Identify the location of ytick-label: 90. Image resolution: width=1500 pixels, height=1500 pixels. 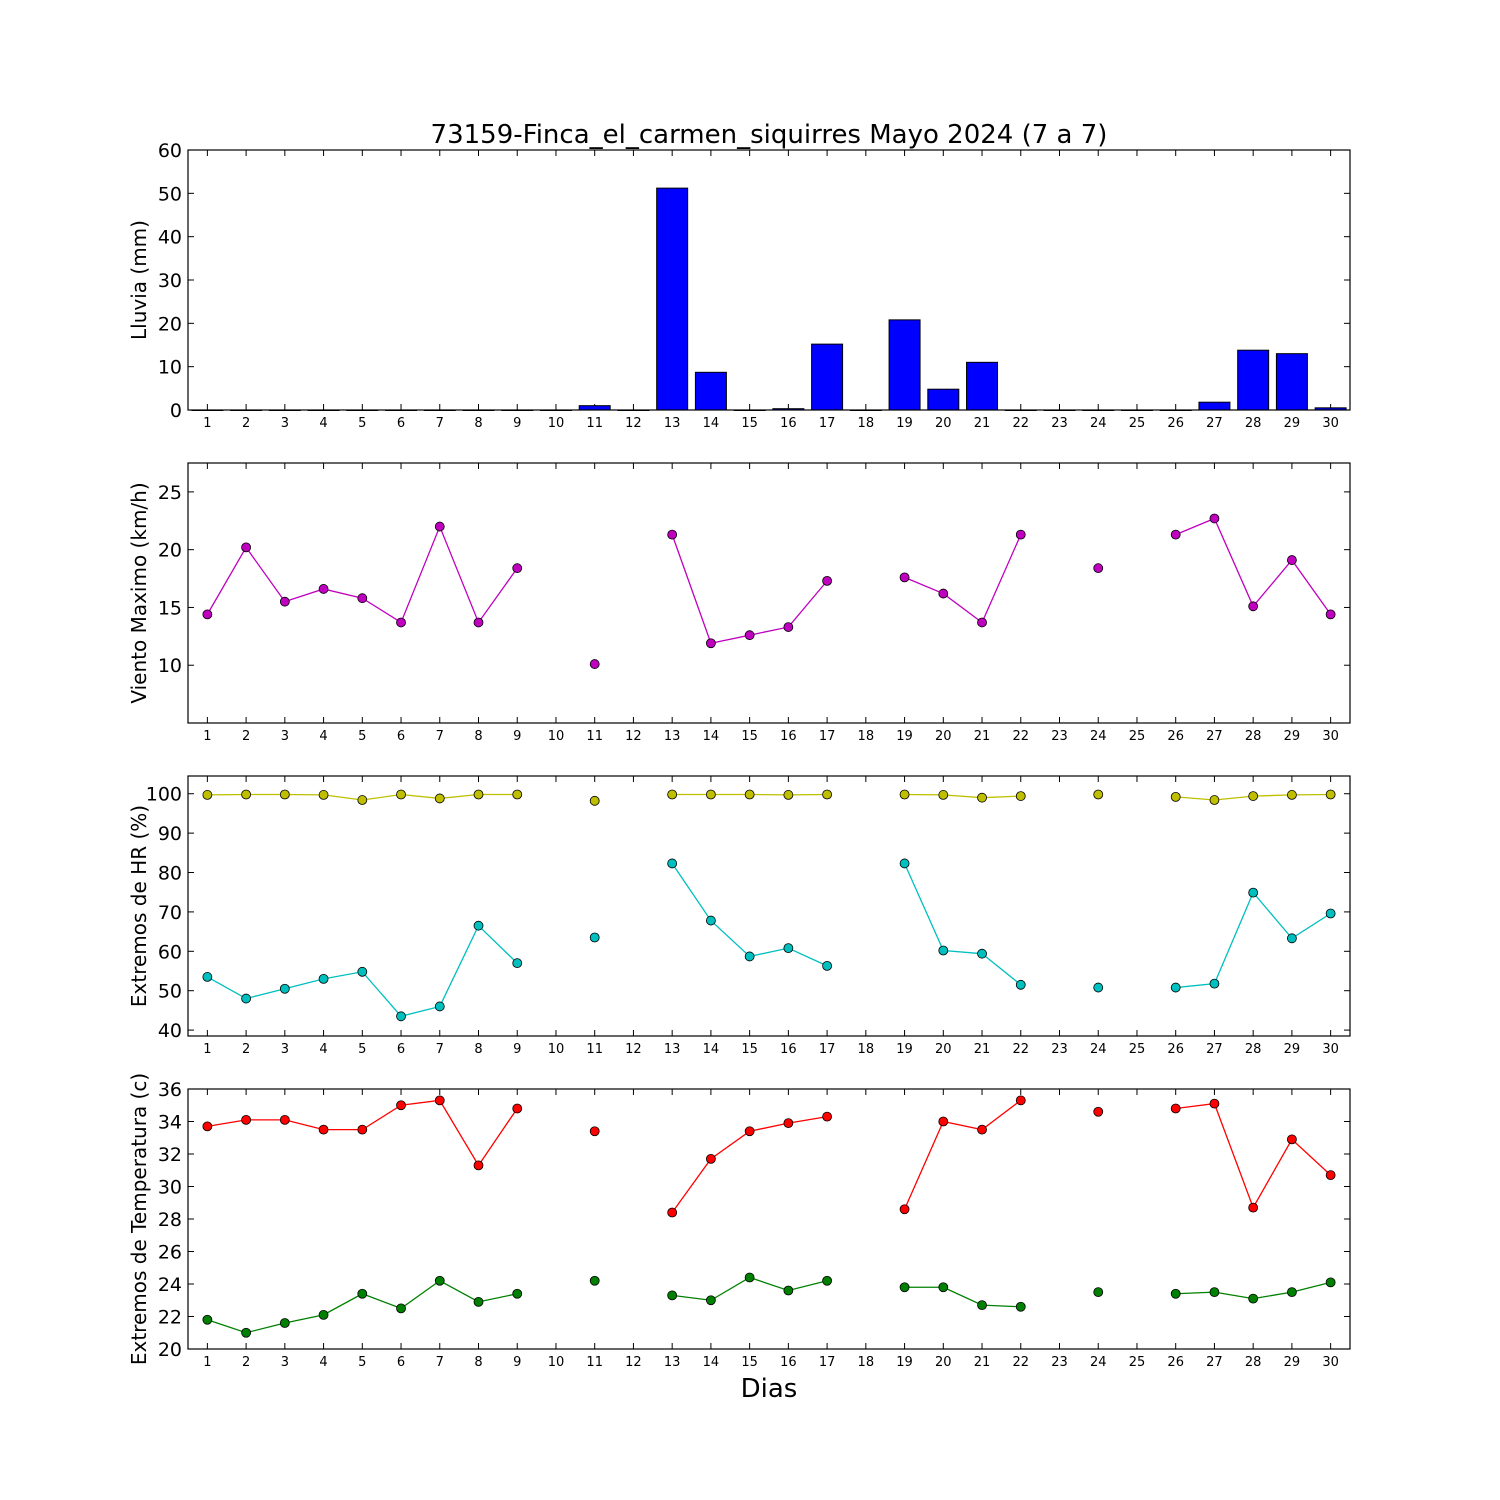
(170, 834).